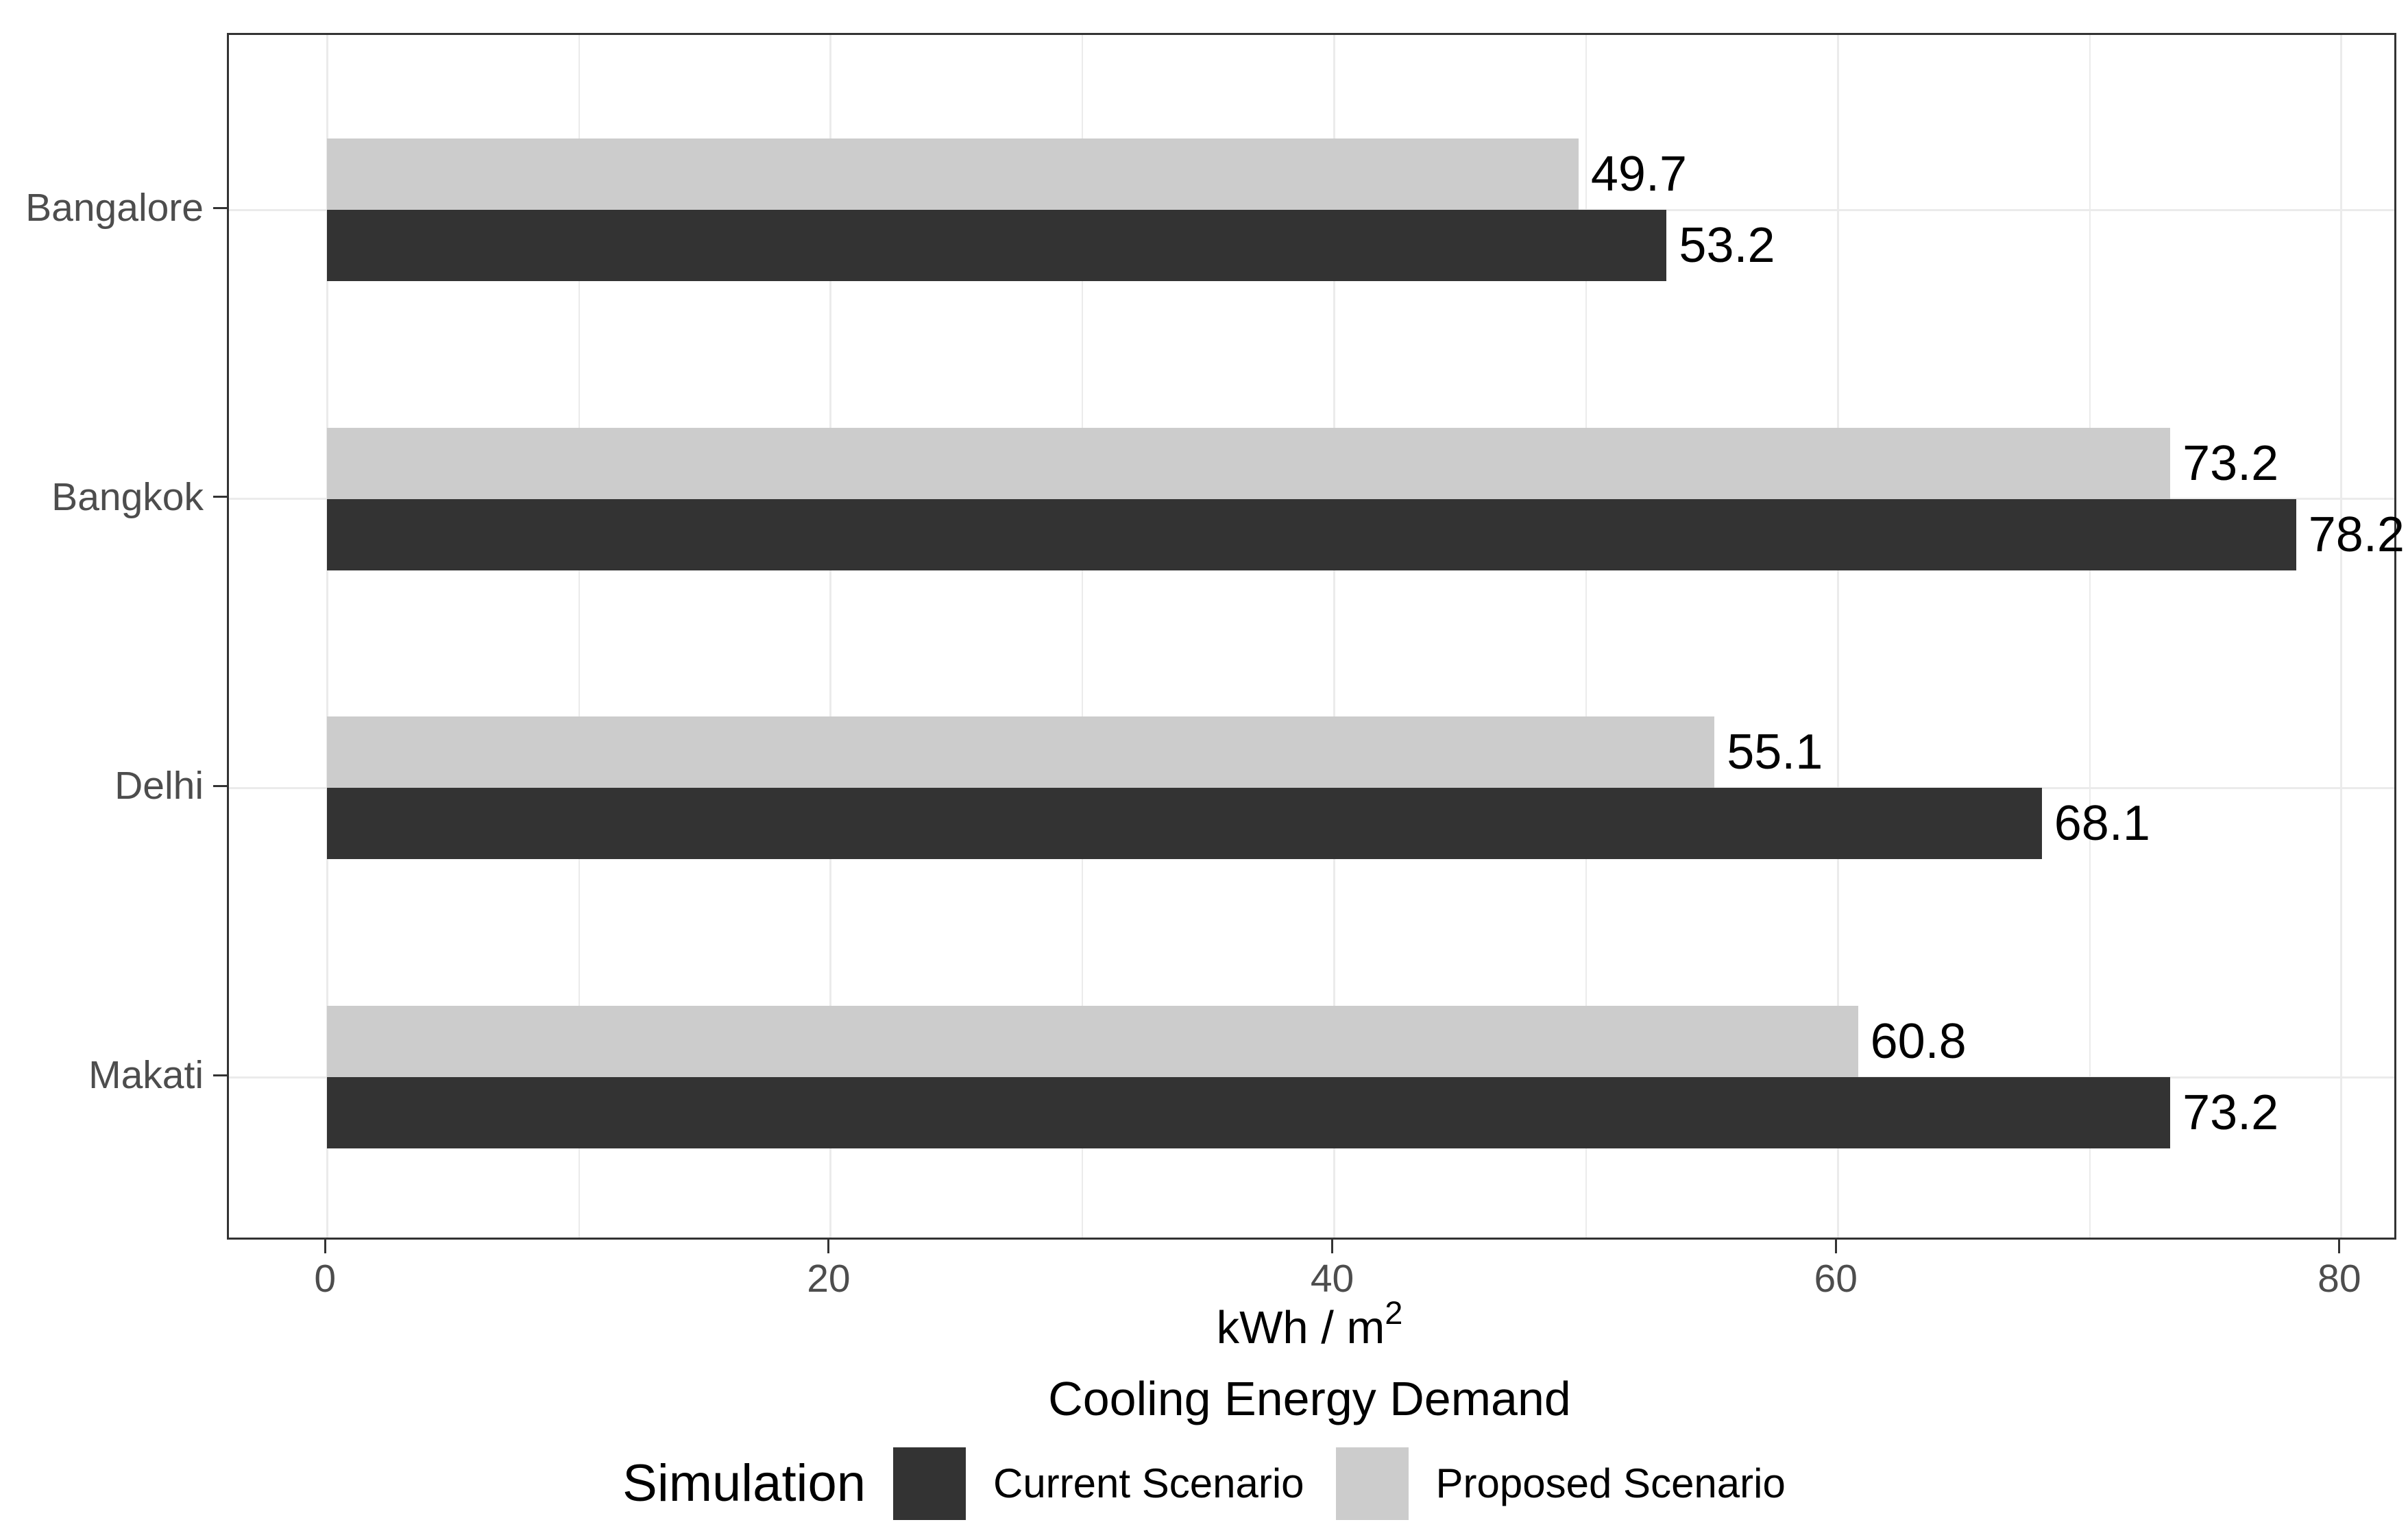  Describe the element at coordinates (220, 208) in the screenshot. I see `y-axis-tick-bangalore` at that location.